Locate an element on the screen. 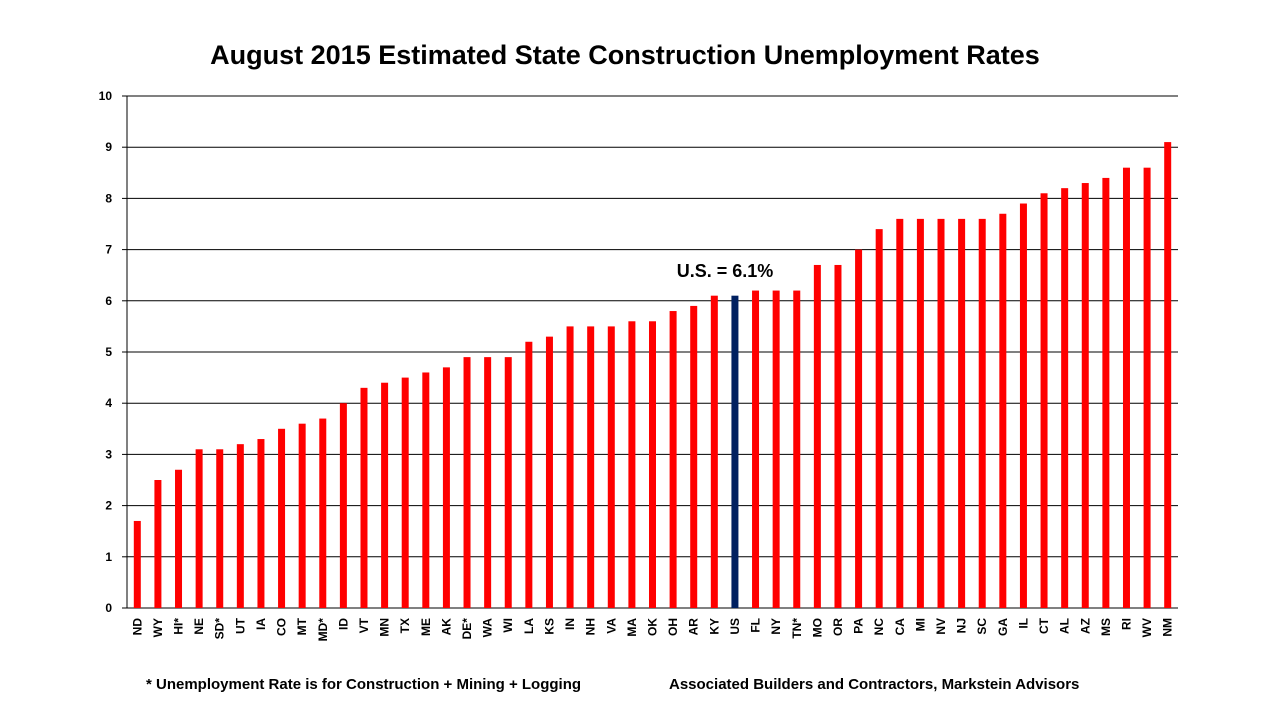 Image resolution: width=1280 pixels, height=720 pixels. bar-wi is located at coordinates (508, 482).